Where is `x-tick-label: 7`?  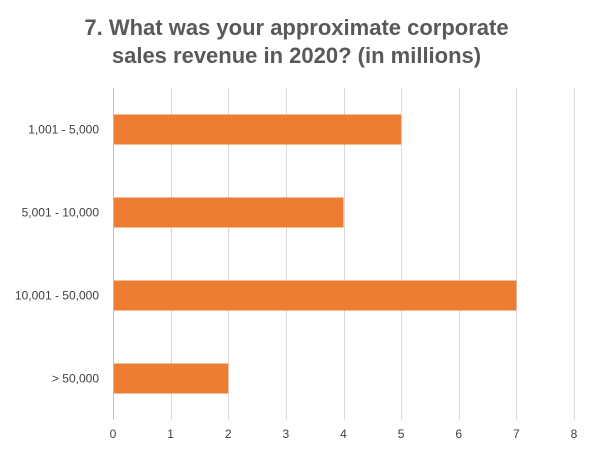
x-tick-label: 7 is located at coordinates (516, 434).